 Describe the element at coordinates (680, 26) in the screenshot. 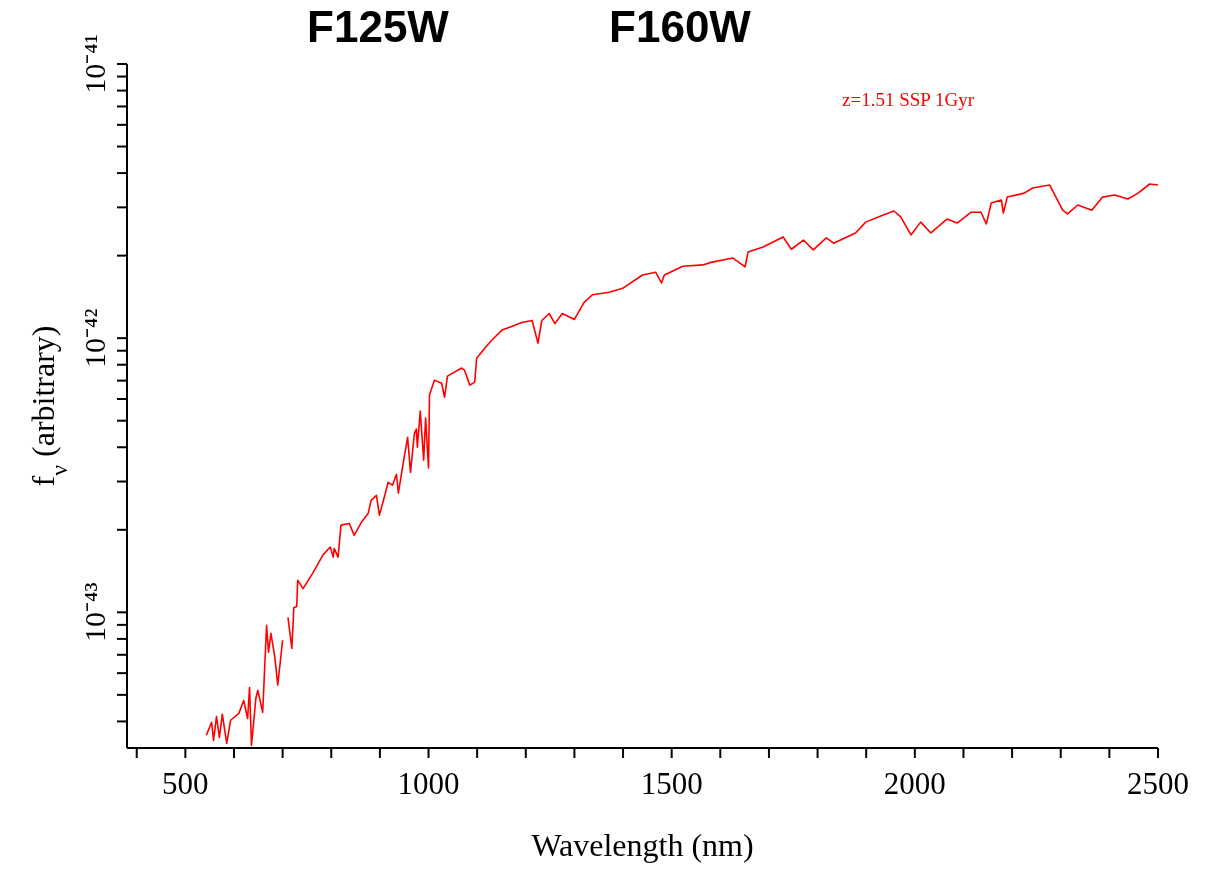

I see `text: F160W` at that location.